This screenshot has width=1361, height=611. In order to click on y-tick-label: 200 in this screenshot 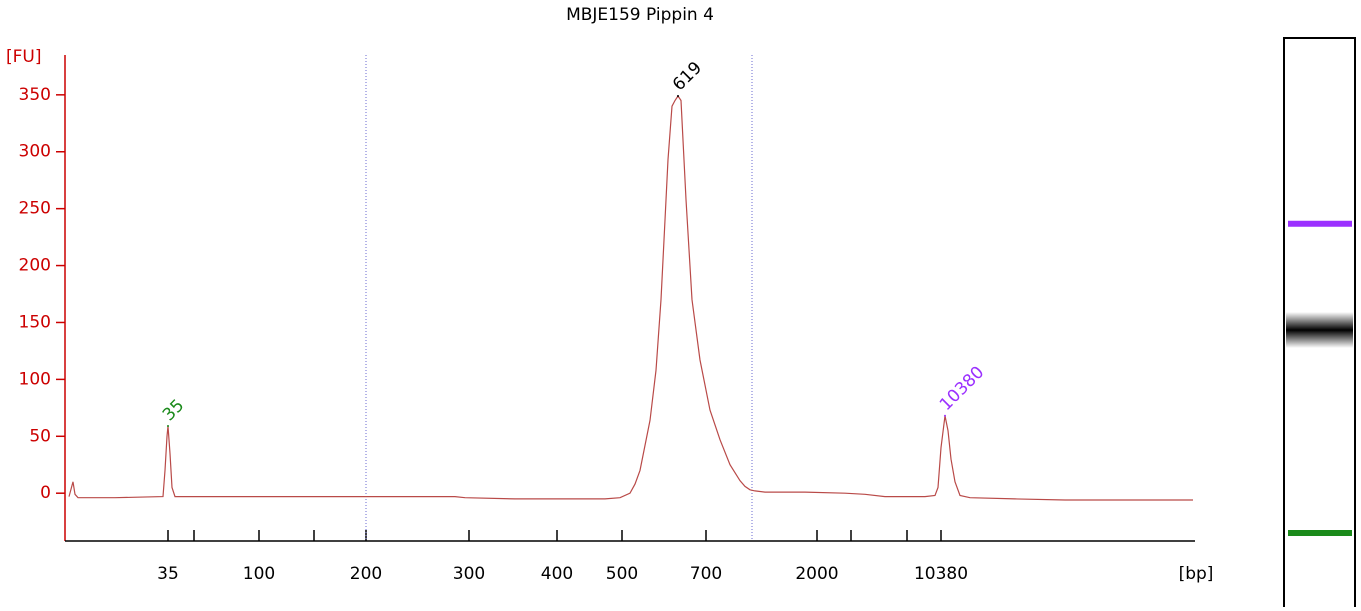, I will do `click(35, 266)`.